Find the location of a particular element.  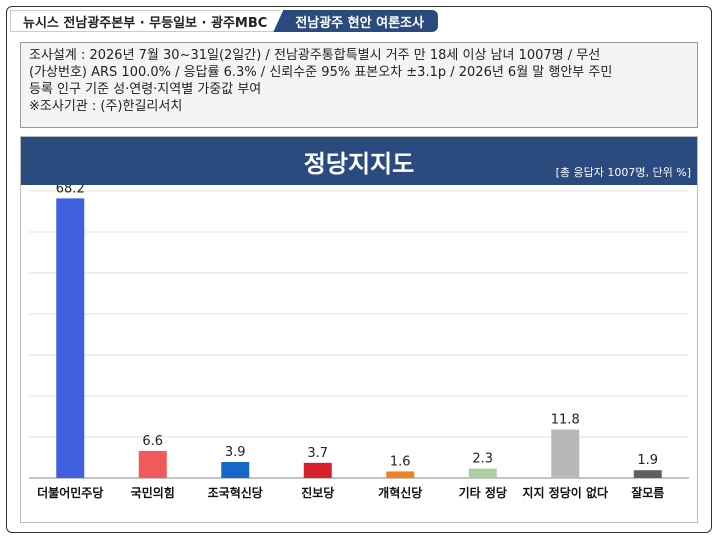

info-line-3: 등록 인구 기준 성·연령·지역별 가중값 부여 is located at coordinates (145, 89).